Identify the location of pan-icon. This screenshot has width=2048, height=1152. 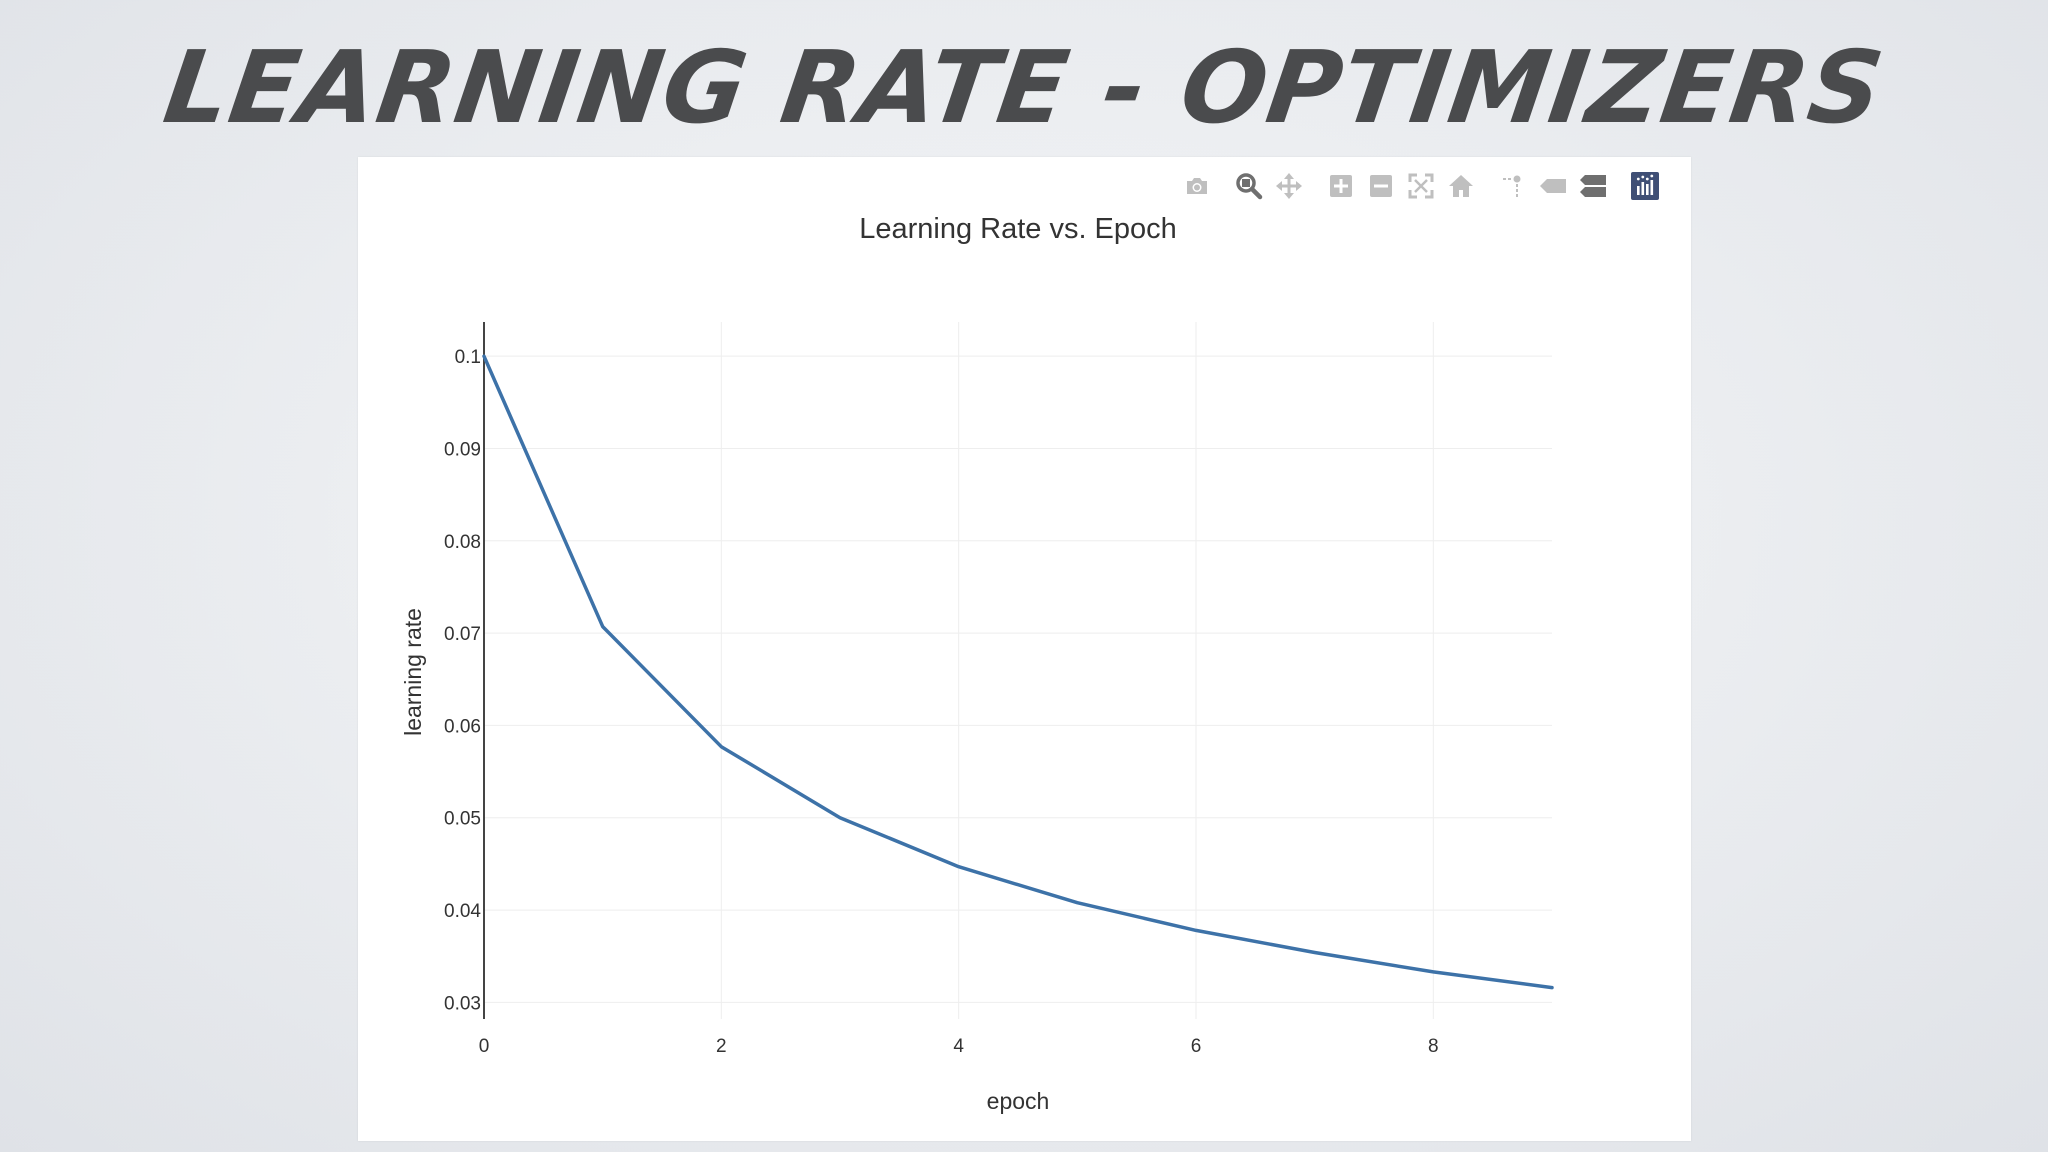
(1289, 186).